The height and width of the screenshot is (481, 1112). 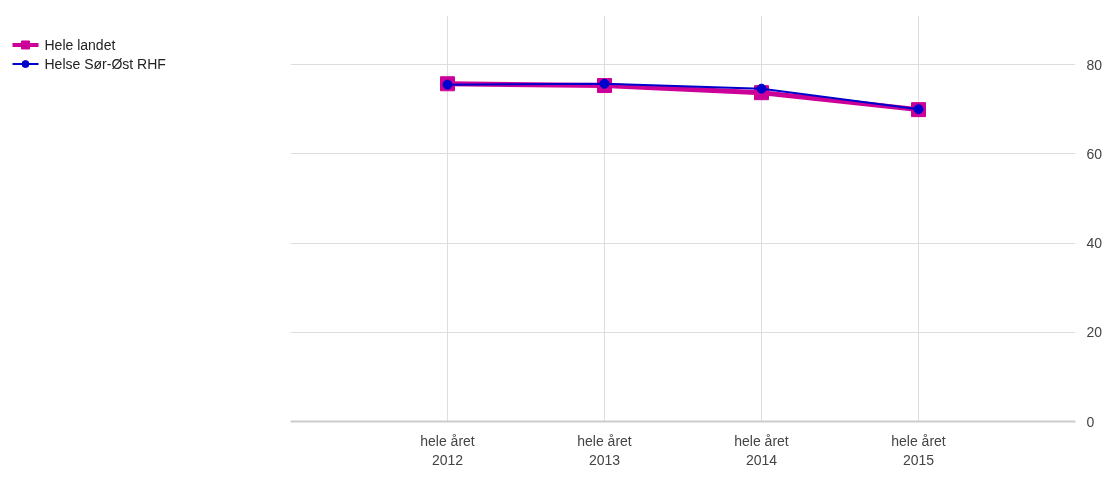 What do you see at coordinates (1090, 421) in the screenshot?
I see `y-tick-label: 0` at bounding box center [1090, 421].